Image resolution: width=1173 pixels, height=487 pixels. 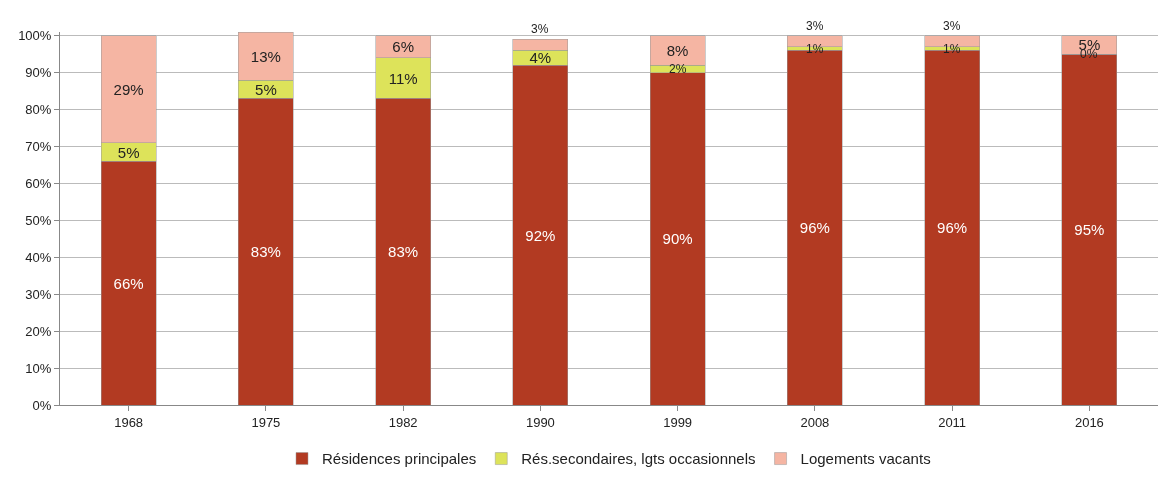 I want to click on data-label: 92%, so click(x=540, y=235).